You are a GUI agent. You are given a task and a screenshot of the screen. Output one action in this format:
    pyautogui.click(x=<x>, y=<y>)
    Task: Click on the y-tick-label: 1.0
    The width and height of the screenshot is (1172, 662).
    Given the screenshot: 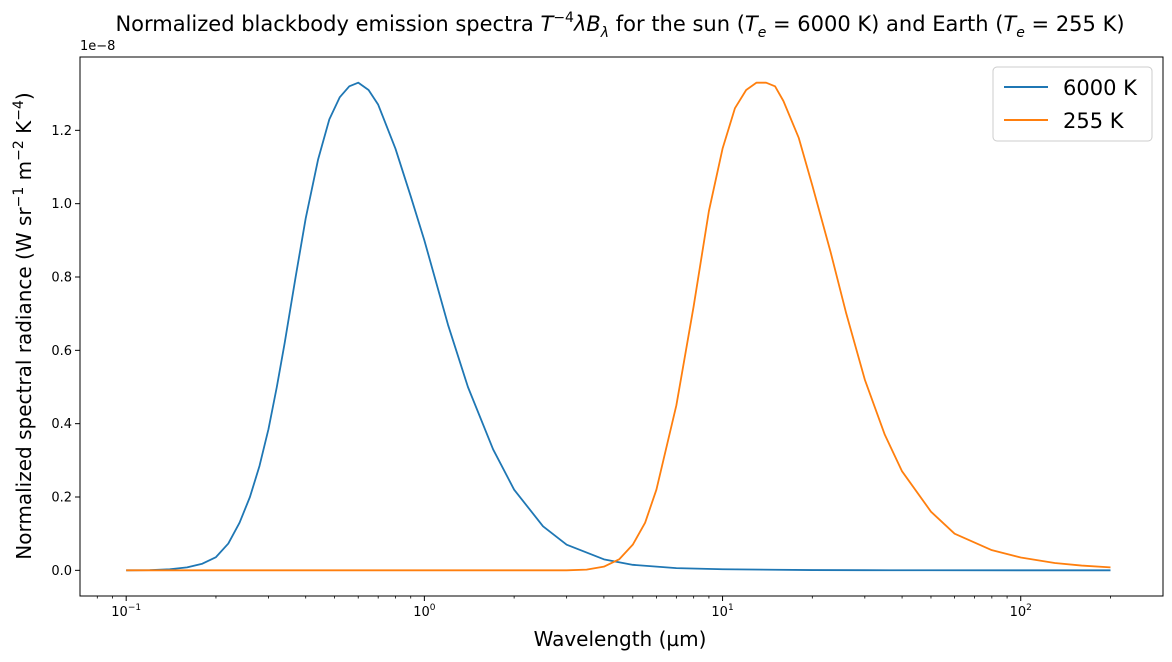 What is the action you would take?
    pyautogui.click(x=61, y=204)
    